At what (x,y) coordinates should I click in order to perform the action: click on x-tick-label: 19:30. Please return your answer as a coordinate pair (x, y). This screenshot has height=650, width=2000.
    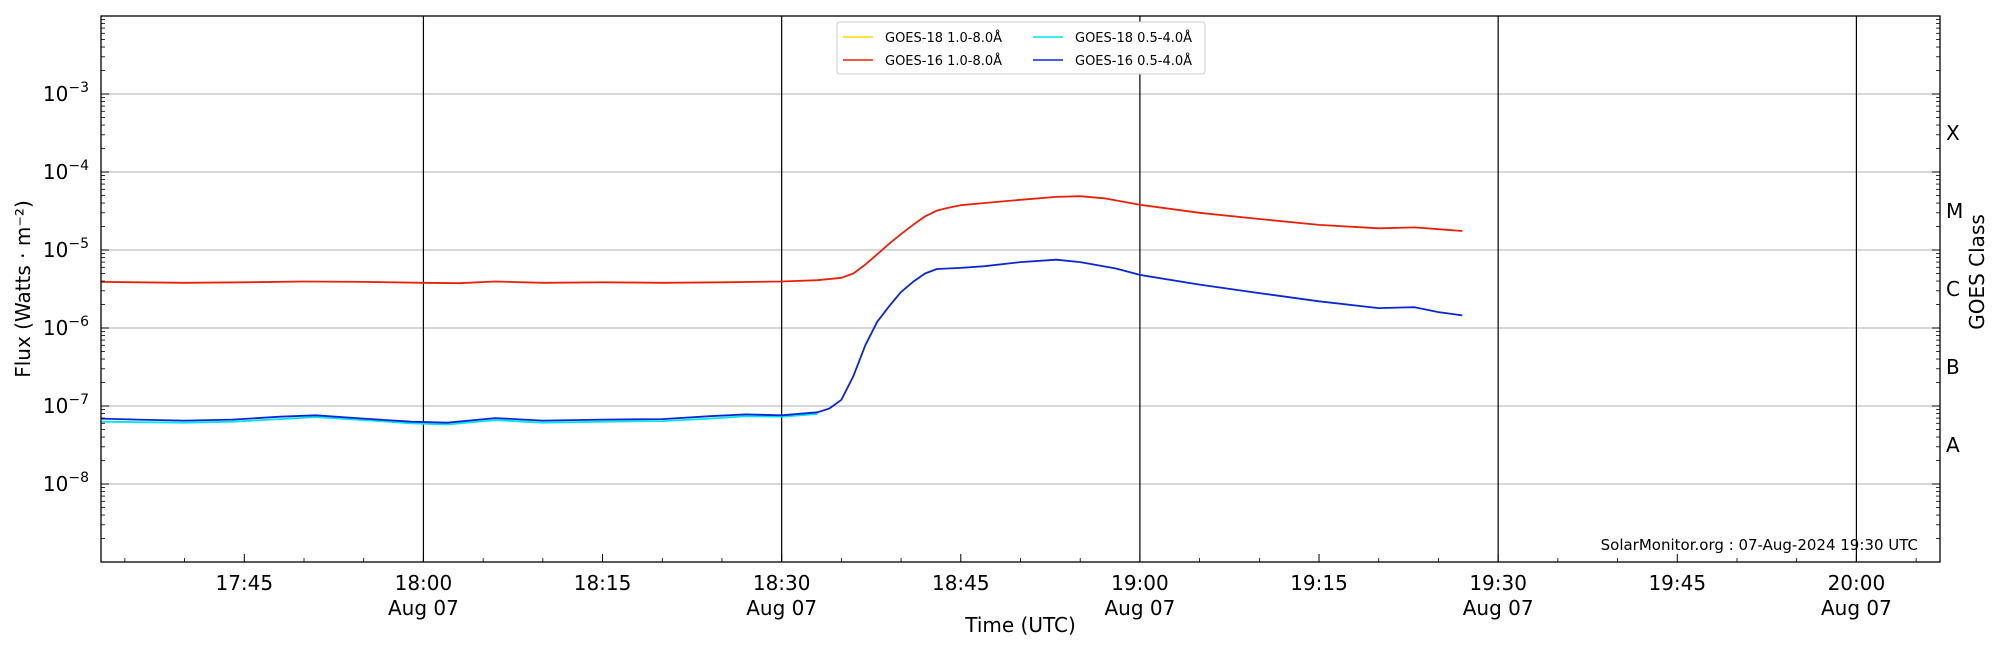
    Looking at the image, I should click on (1498, 583).